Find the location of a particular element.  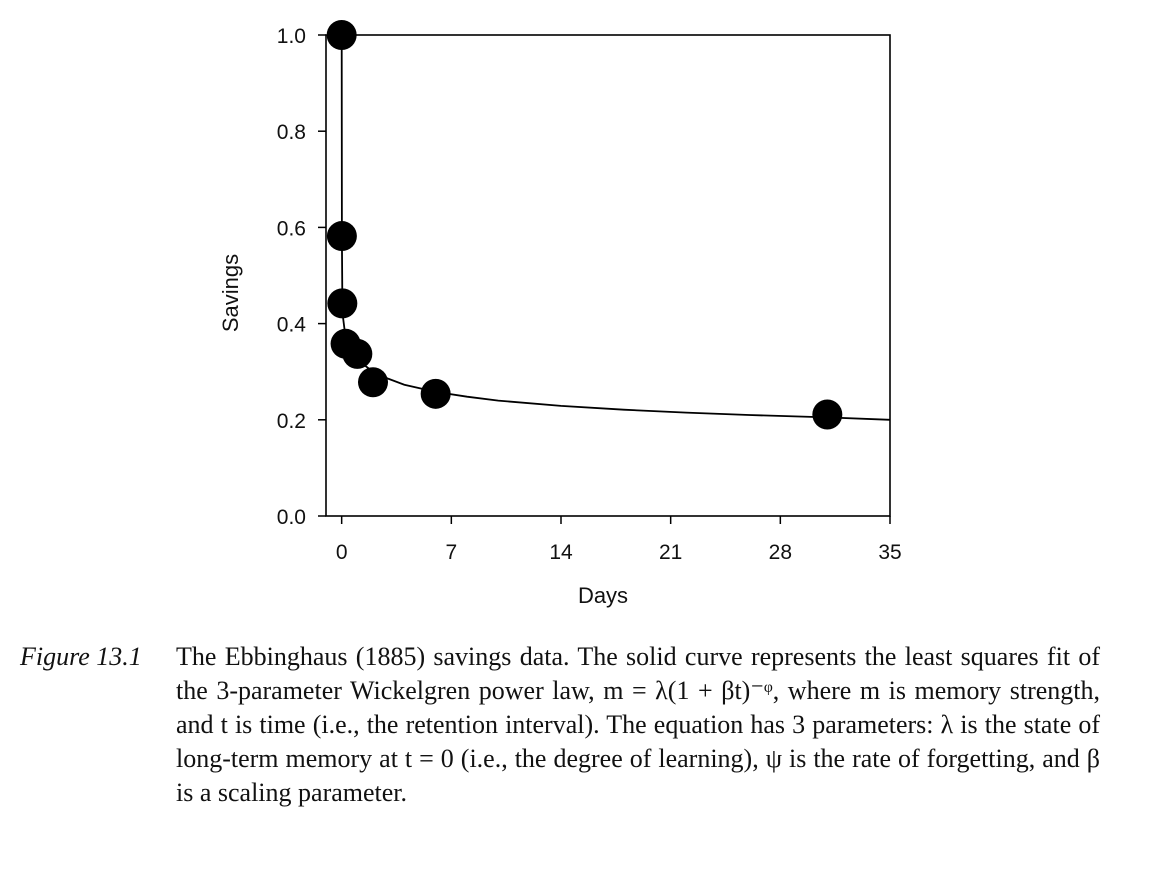

x-tick-label: 35 is located at coordinates (889, 552).